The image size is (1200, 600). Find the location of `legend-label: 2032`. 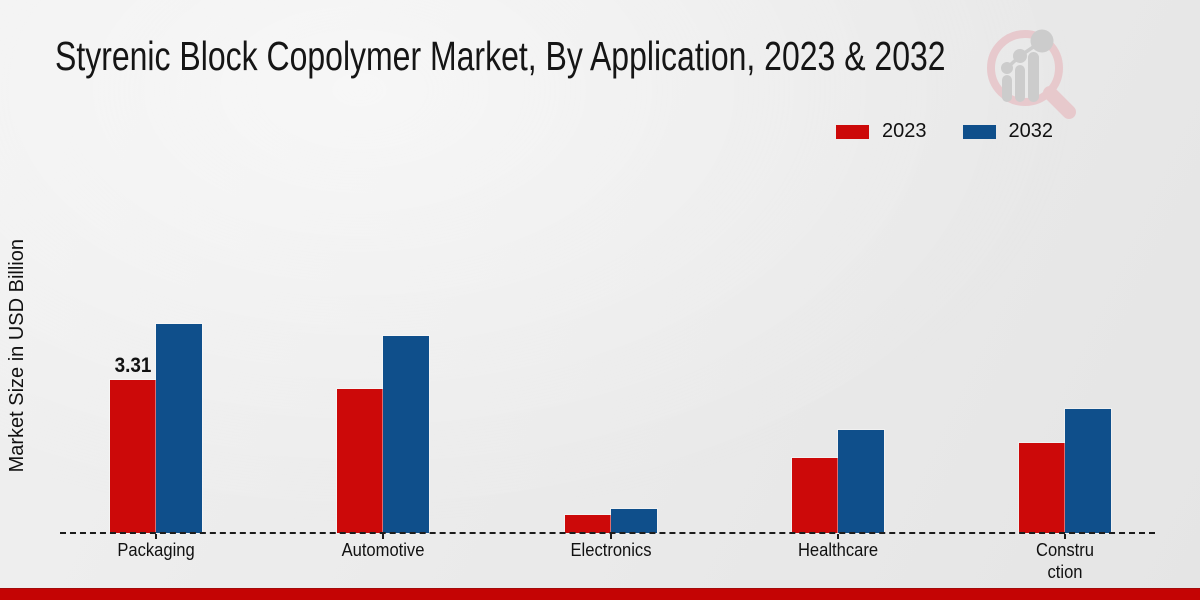

legend-label: 2032 is located at coordinates (1031, 131).